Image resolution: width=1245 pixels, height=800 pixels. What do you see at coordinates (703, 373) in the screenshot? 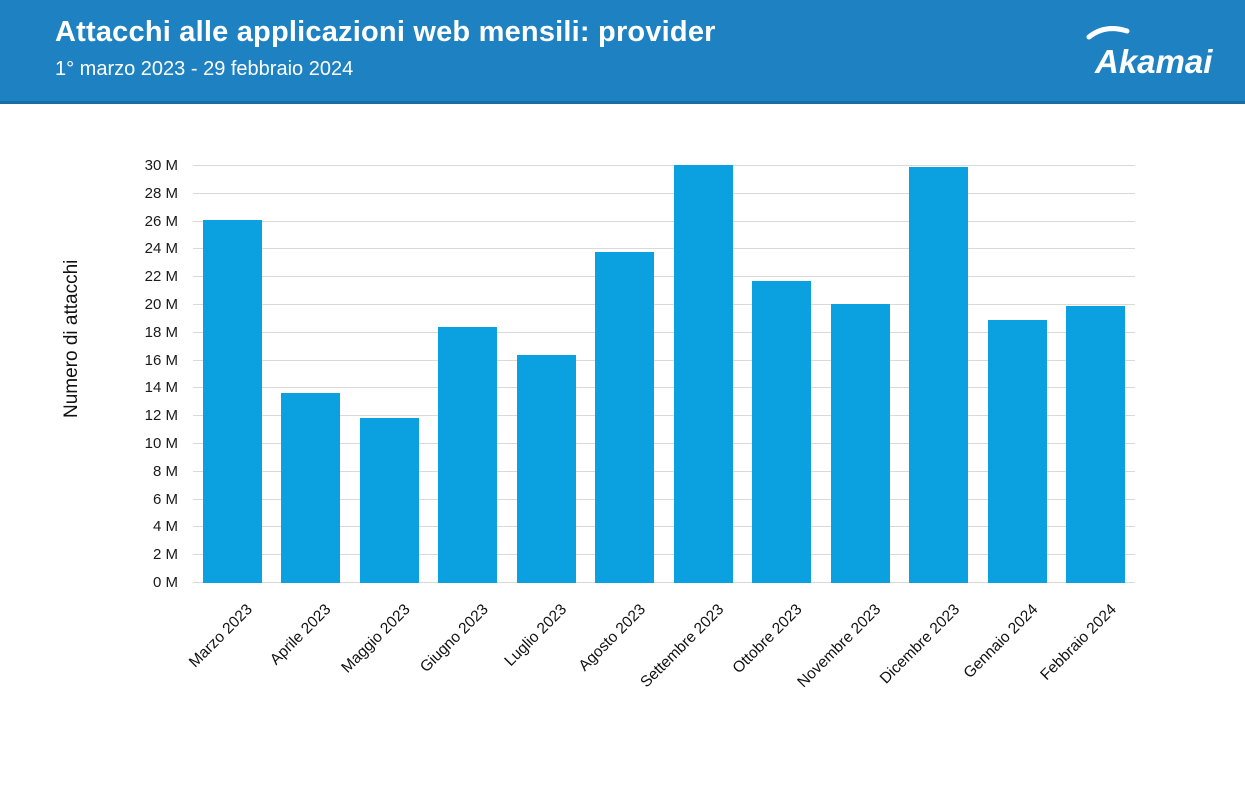
I see `bar-settembre-2023` at bounding box center [703, 373].